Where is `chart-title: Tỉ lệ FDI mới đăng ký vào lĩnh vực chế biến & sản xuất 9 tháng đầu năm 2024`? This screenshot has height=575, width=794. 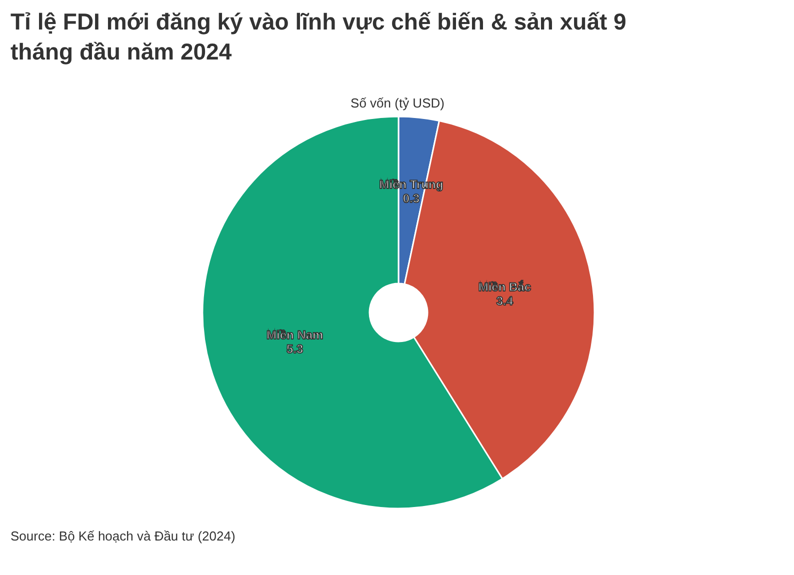 chart-title: Tỉ lệ FDI mới đăng ký vào lĩnh vực chế biến & sản xuất 9 tháng đầu năm 2024 is located at coordinates (318, 36).